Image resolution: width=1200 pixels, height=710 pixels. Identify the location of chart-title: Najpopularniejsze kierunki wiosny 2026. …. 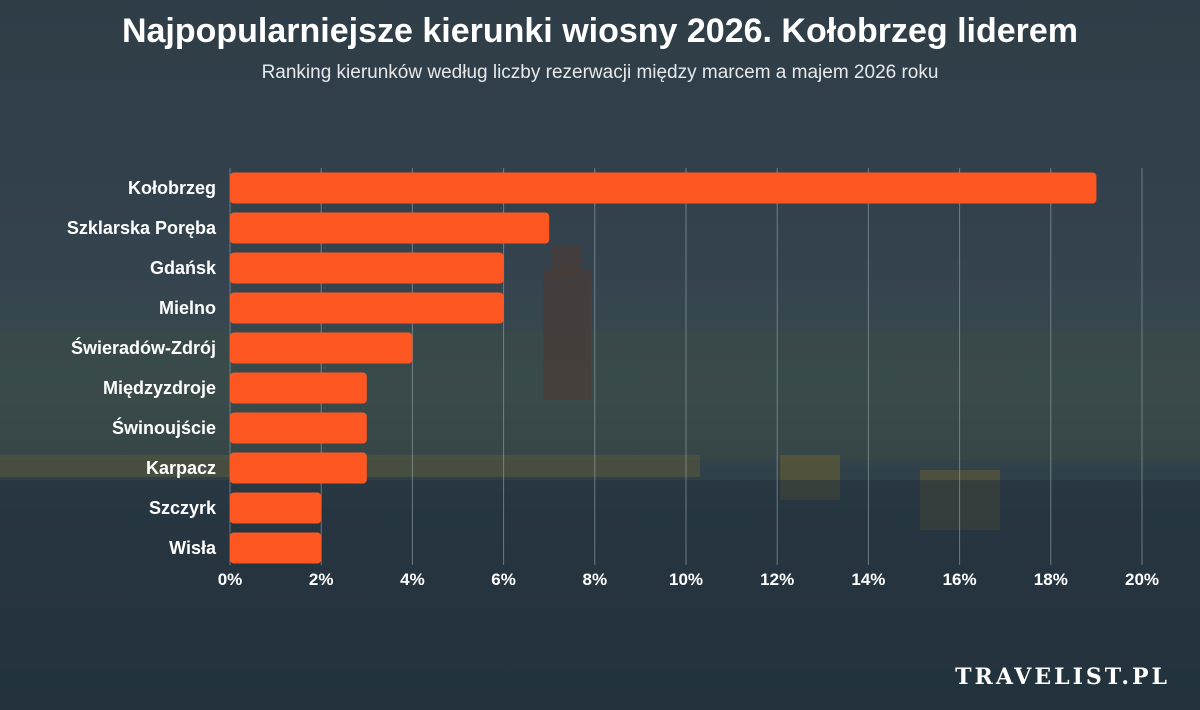
(600, 31).